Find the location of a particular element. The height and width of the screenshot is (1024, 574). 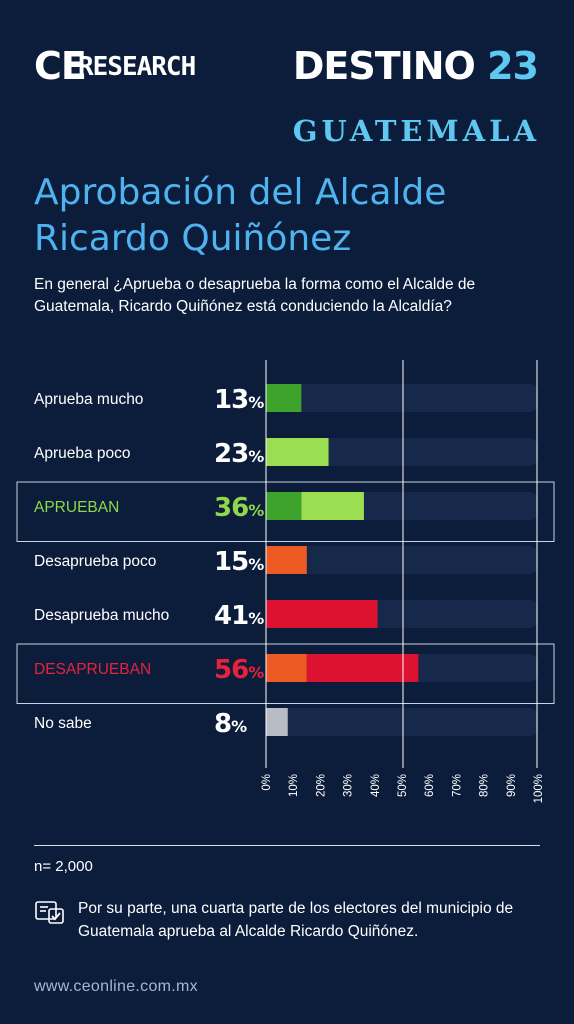

category-label: DESAPRUEBAN is located at coordinates (92, 669).